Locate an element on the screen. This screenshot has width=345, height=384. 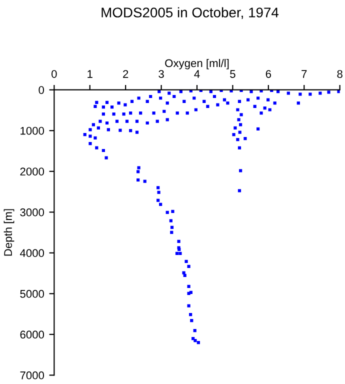
y-tick-label: 7000 is located at coordinates (32, 375).